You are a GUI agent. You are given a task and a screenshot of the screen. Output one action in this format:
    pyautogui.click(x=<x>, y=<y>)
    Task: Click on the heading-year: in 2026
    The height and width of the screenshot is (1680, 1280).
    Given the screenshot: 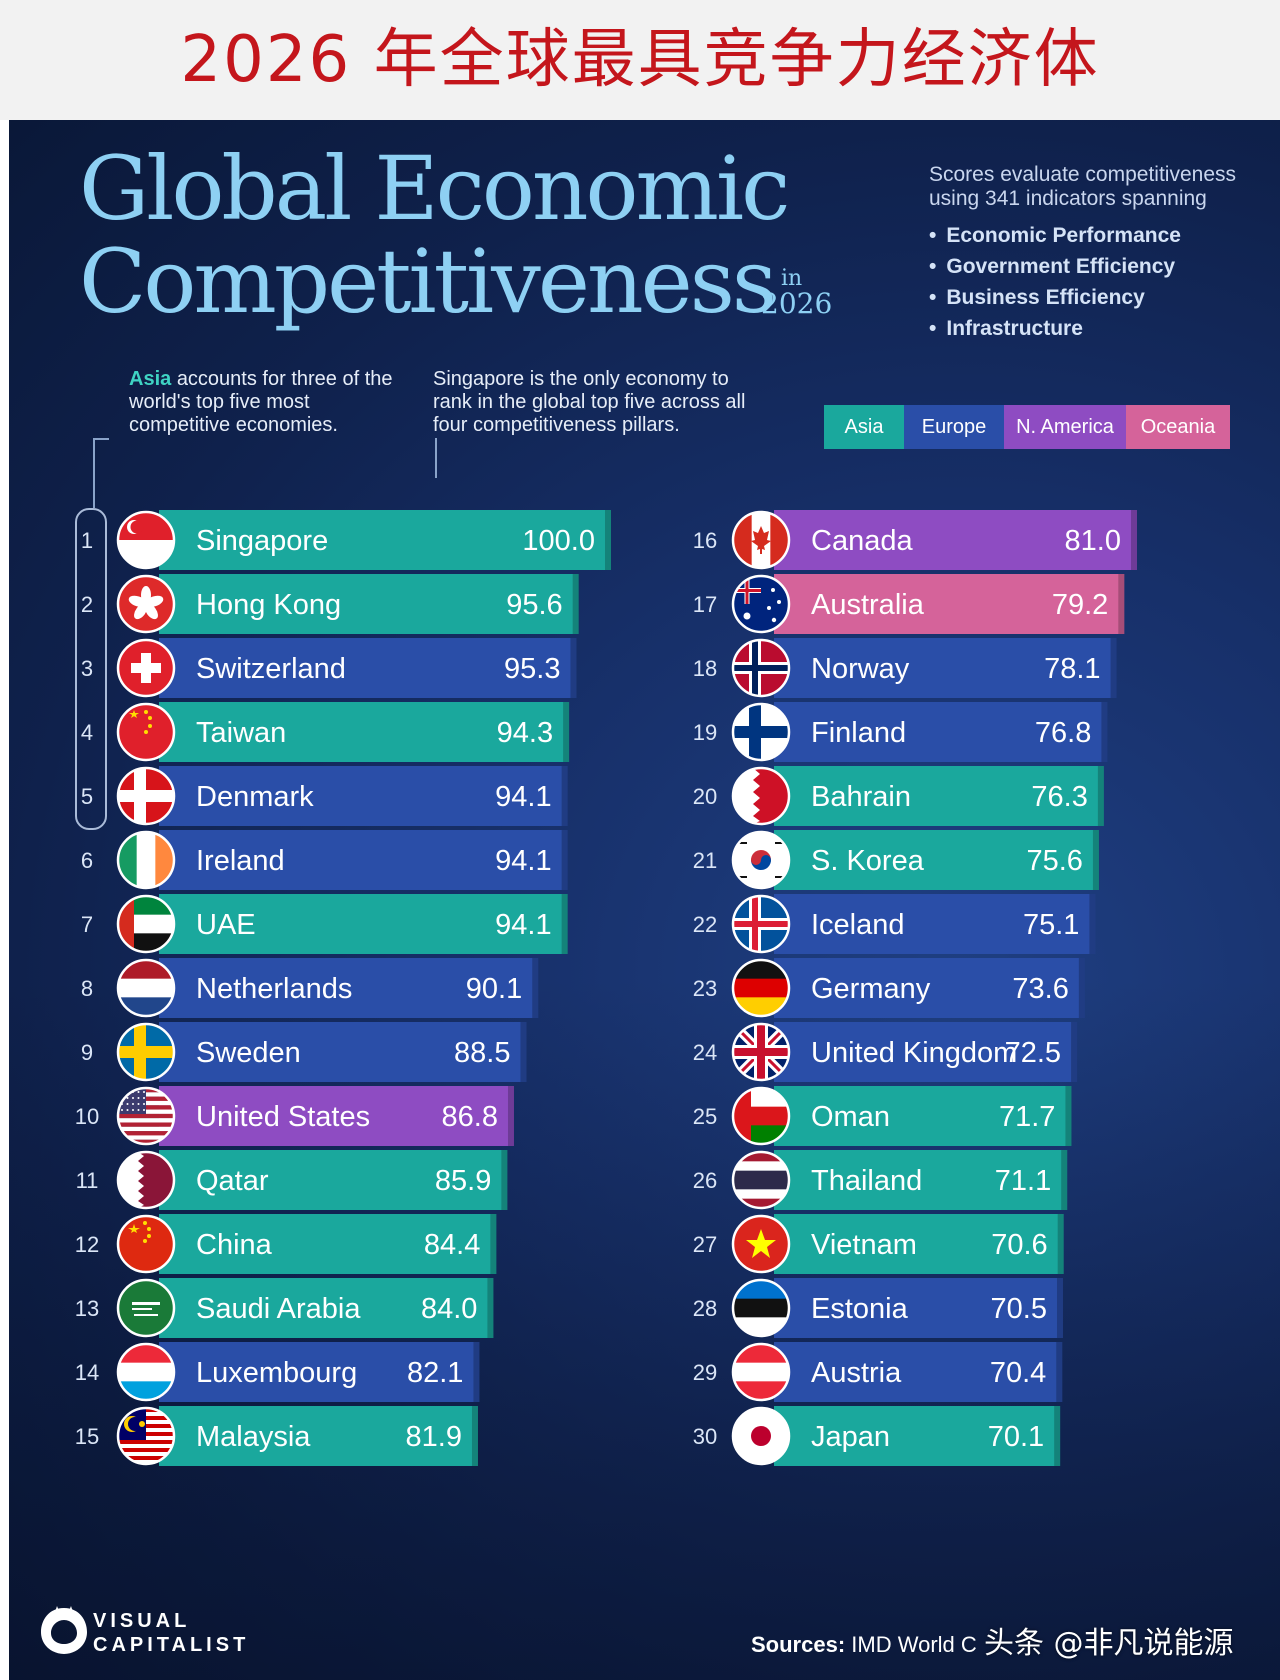 What is the action you would take?
    pyautogui.click(x=796, y=293)
    